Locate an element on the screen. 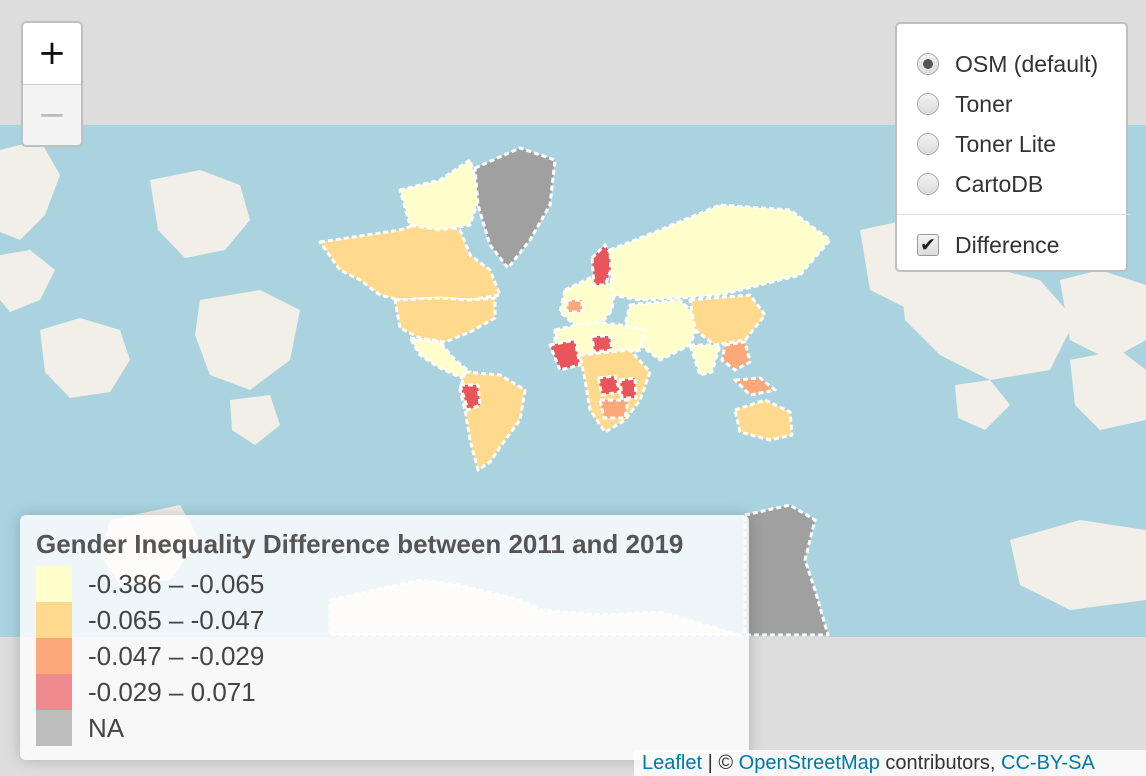 The height and width of the screenshot is (776, 1146). region-spain-portugal is located at coordinates (574, 306).